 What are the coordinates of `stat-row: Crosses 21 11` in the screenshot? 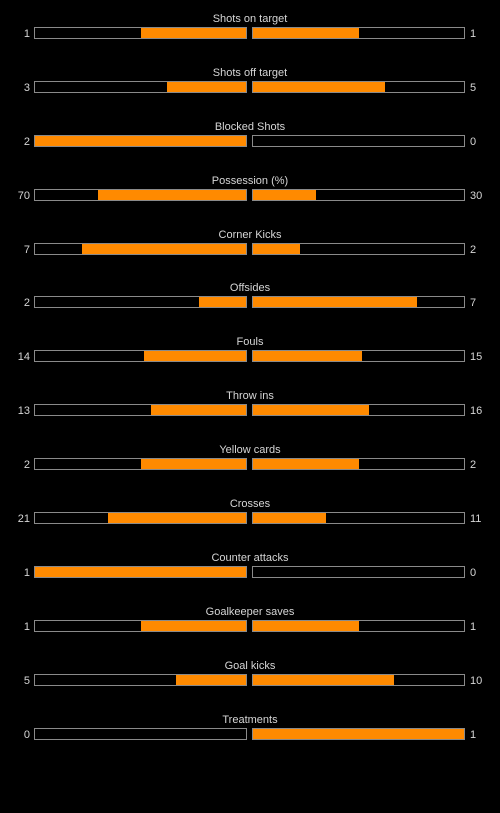 It's located at (250, 524).